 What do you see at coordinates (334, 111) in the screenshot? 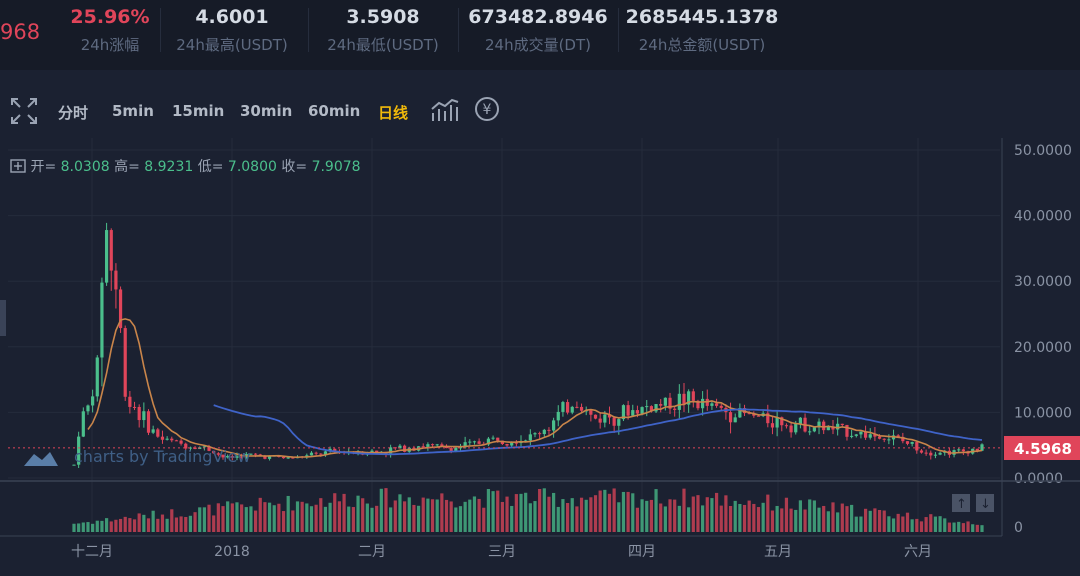
I see `tab-60min: 60min` at bounding box center [334, 111].